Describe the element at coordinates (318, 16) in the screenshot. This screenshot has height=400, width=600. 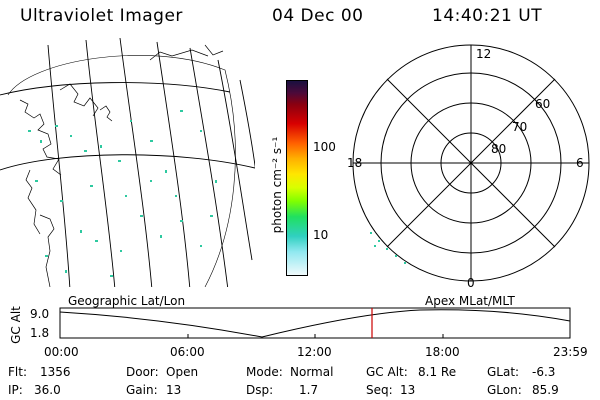
I see `date-label: 04 Dec 00` at that location.